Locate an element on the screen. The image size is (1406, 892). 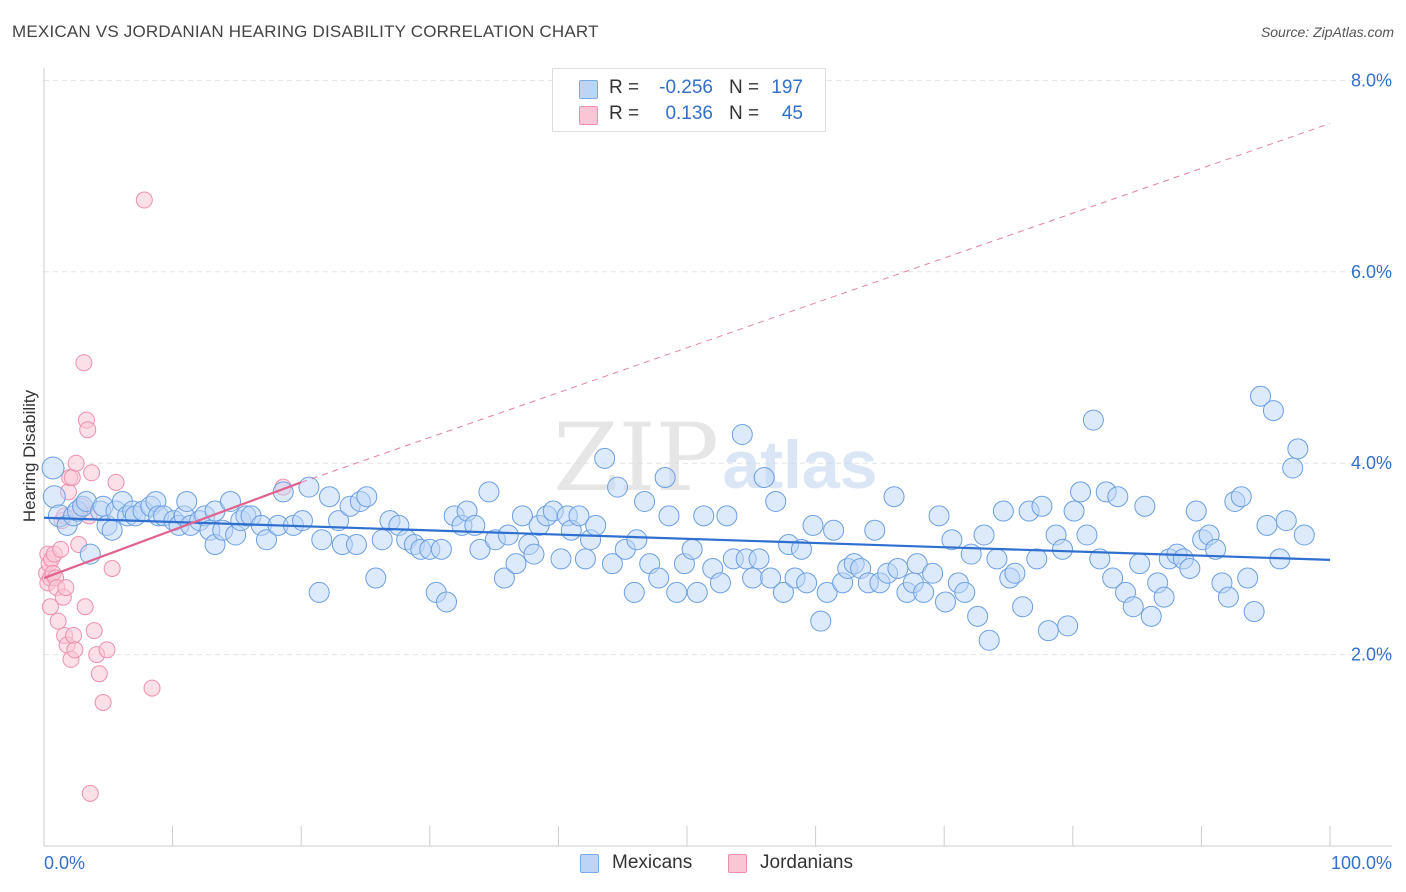
y-axis-label: Hearing Disability is located at coordinates (29, 455).